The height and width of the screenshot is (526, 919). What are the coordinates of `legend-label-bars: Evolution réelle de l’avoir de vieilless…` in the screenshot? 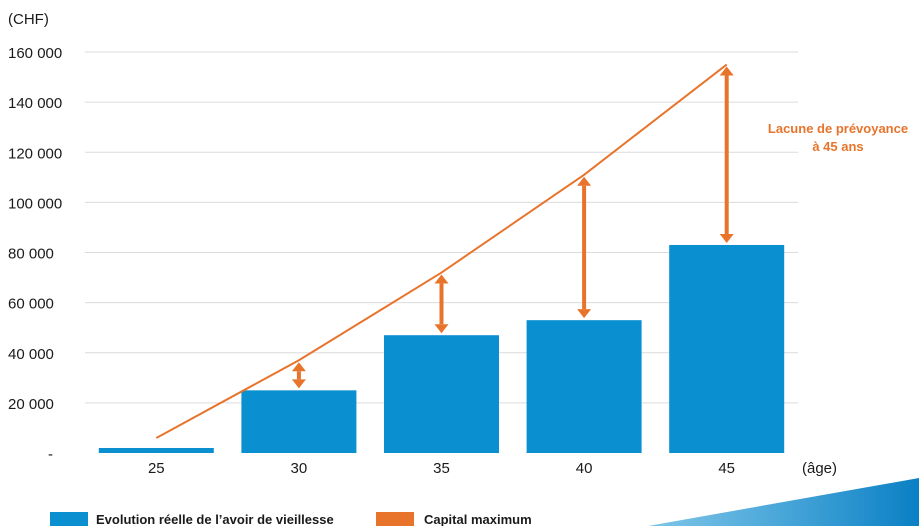 It's located at (215, 519).